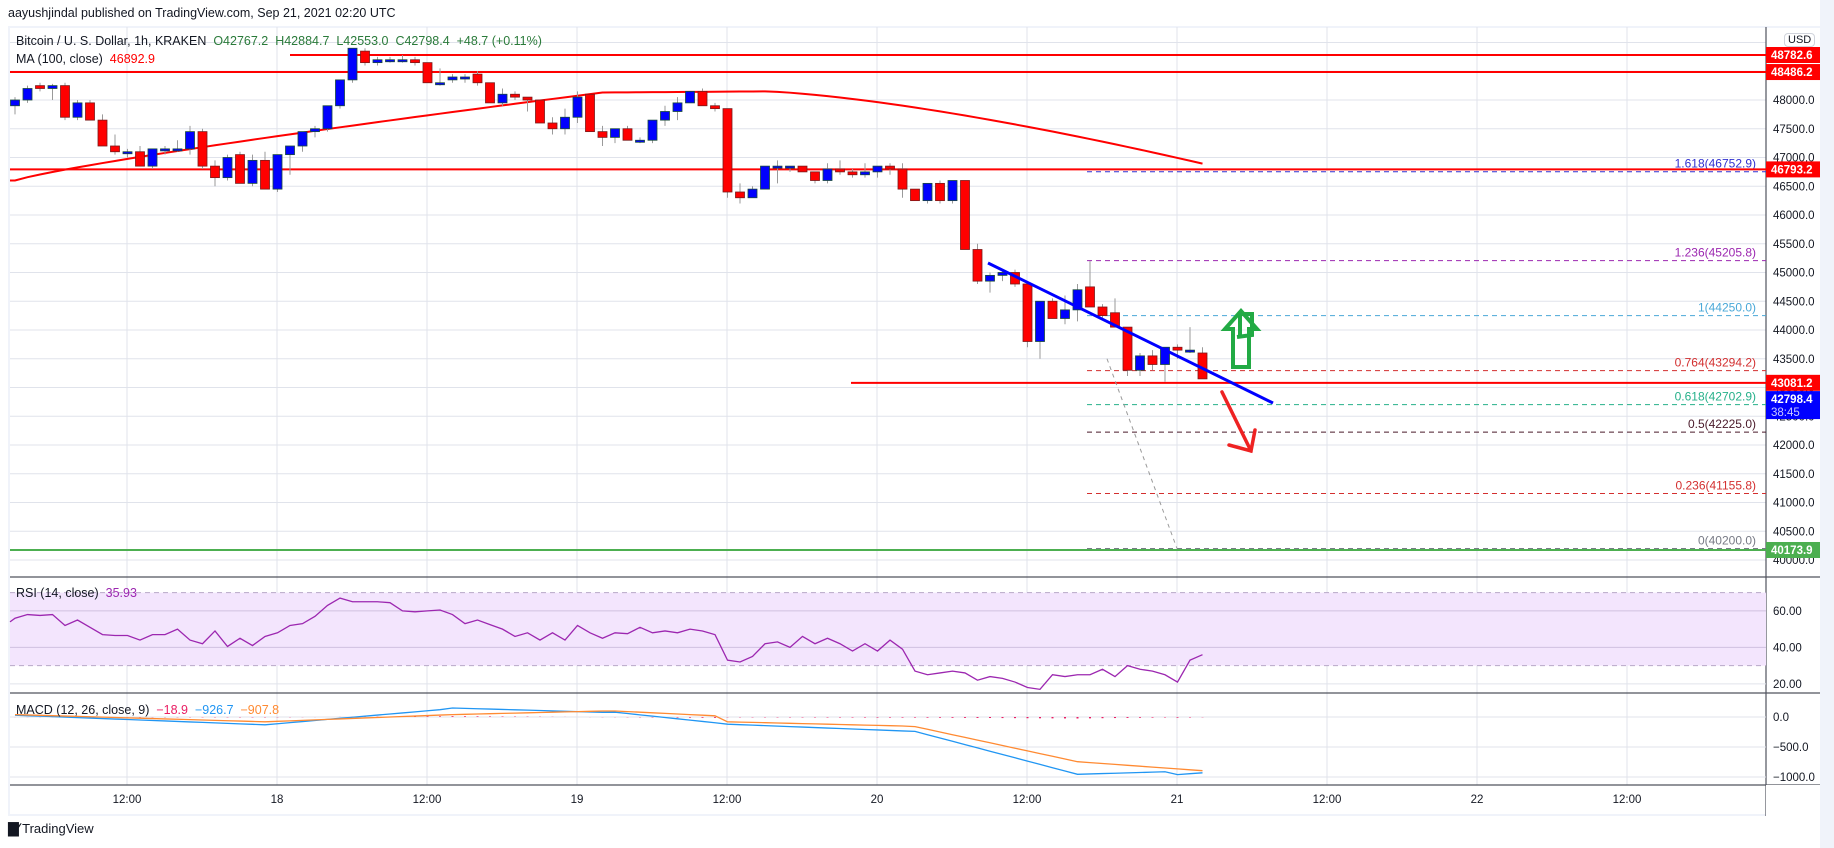  What do you see at coordinates (1792, 56) in the screenshot?
I see `svg-text: 48782.6` at bounding box center [1792, 56].